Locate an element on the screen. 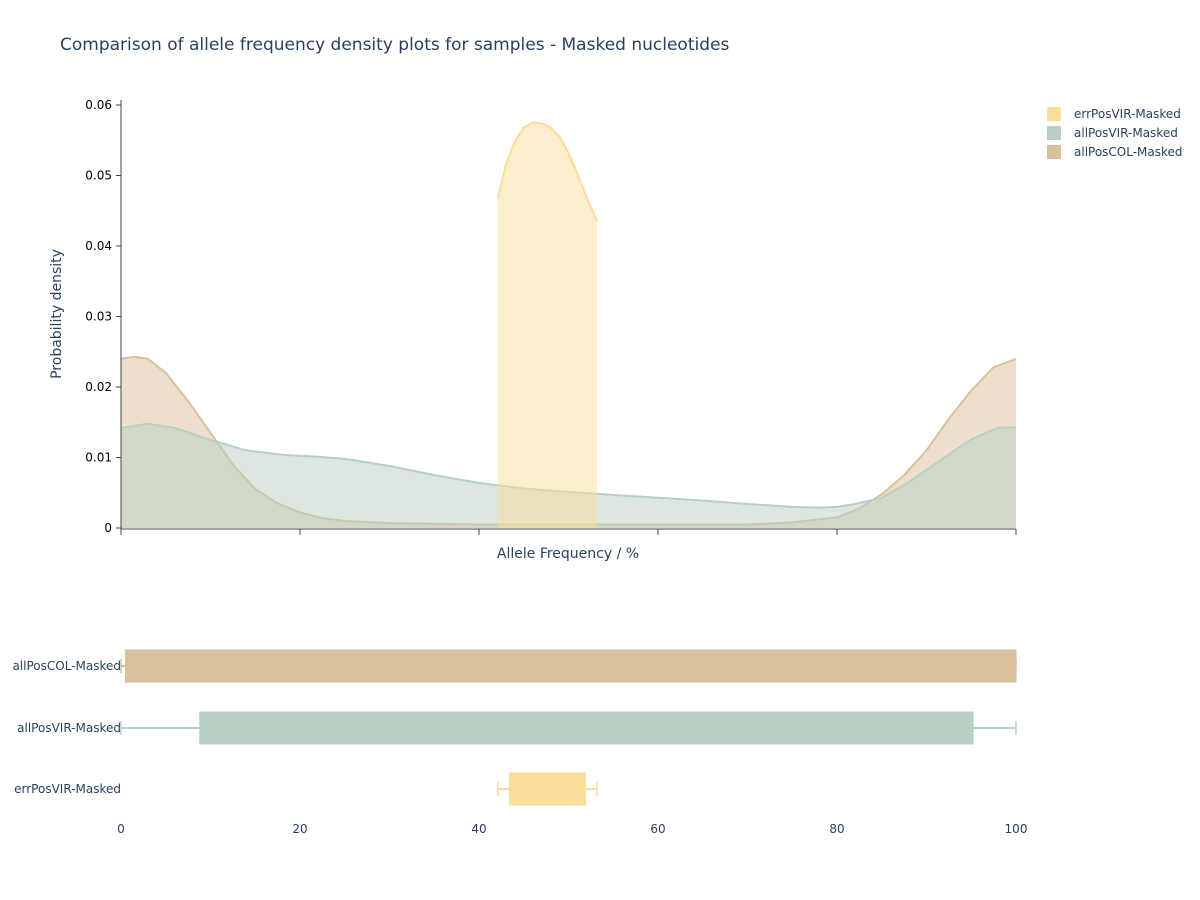  legend-item: allPosCOL-Masked is located at coordinates (1115, 152).